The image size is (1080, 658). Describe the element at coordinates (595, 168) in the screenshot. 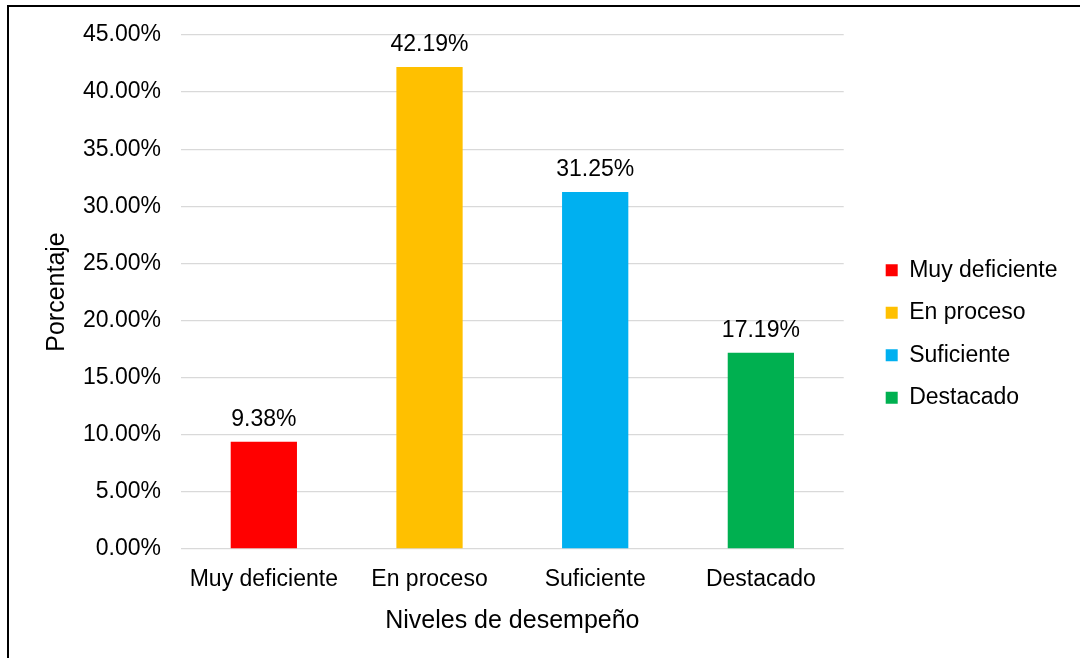

I see `data-label: 31.25%` at that location.